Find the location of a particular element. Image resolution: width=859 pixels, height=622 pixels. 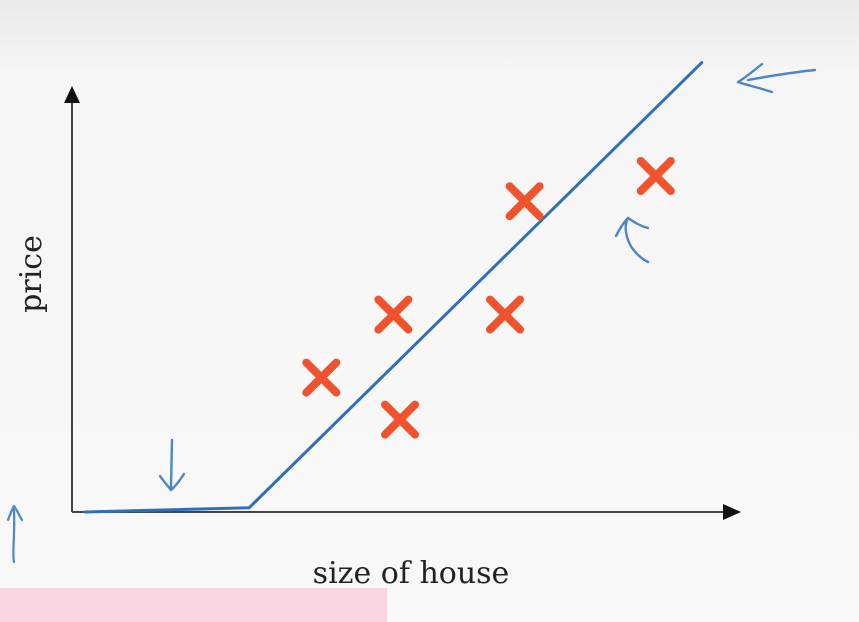

arrow-up-small-icon is located at coordinates (15, 534).